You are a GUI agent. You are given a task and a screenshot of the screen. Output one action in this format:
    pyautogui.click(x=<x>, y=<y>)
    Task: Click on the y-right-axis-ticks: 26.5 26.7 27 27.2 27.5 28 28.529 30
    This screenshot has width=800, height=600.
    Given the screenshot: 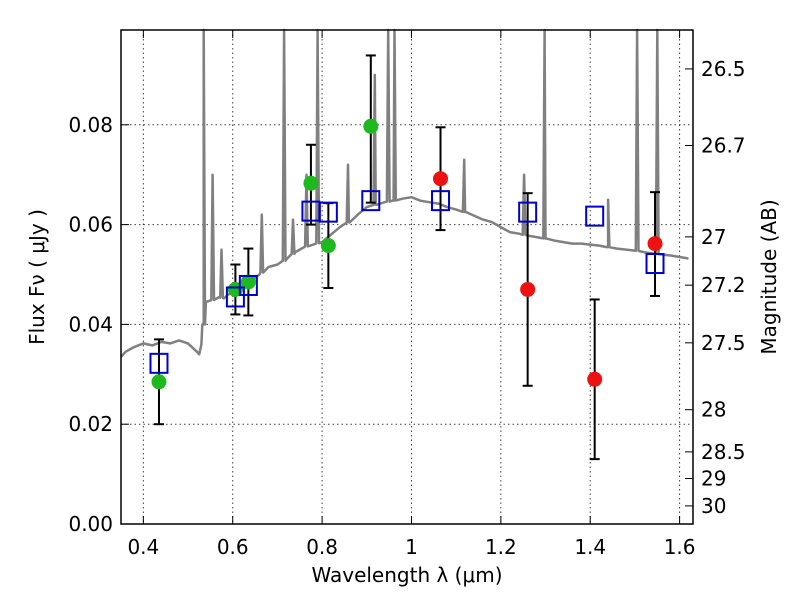 What is the action you would take?
    pyautogui.click(x=715, y=287)
    